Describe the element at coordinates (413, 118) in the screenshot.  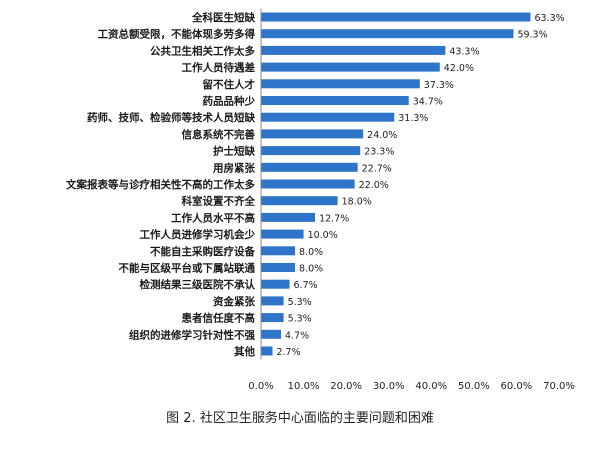
I see `value-label: 31.3%` at that location.